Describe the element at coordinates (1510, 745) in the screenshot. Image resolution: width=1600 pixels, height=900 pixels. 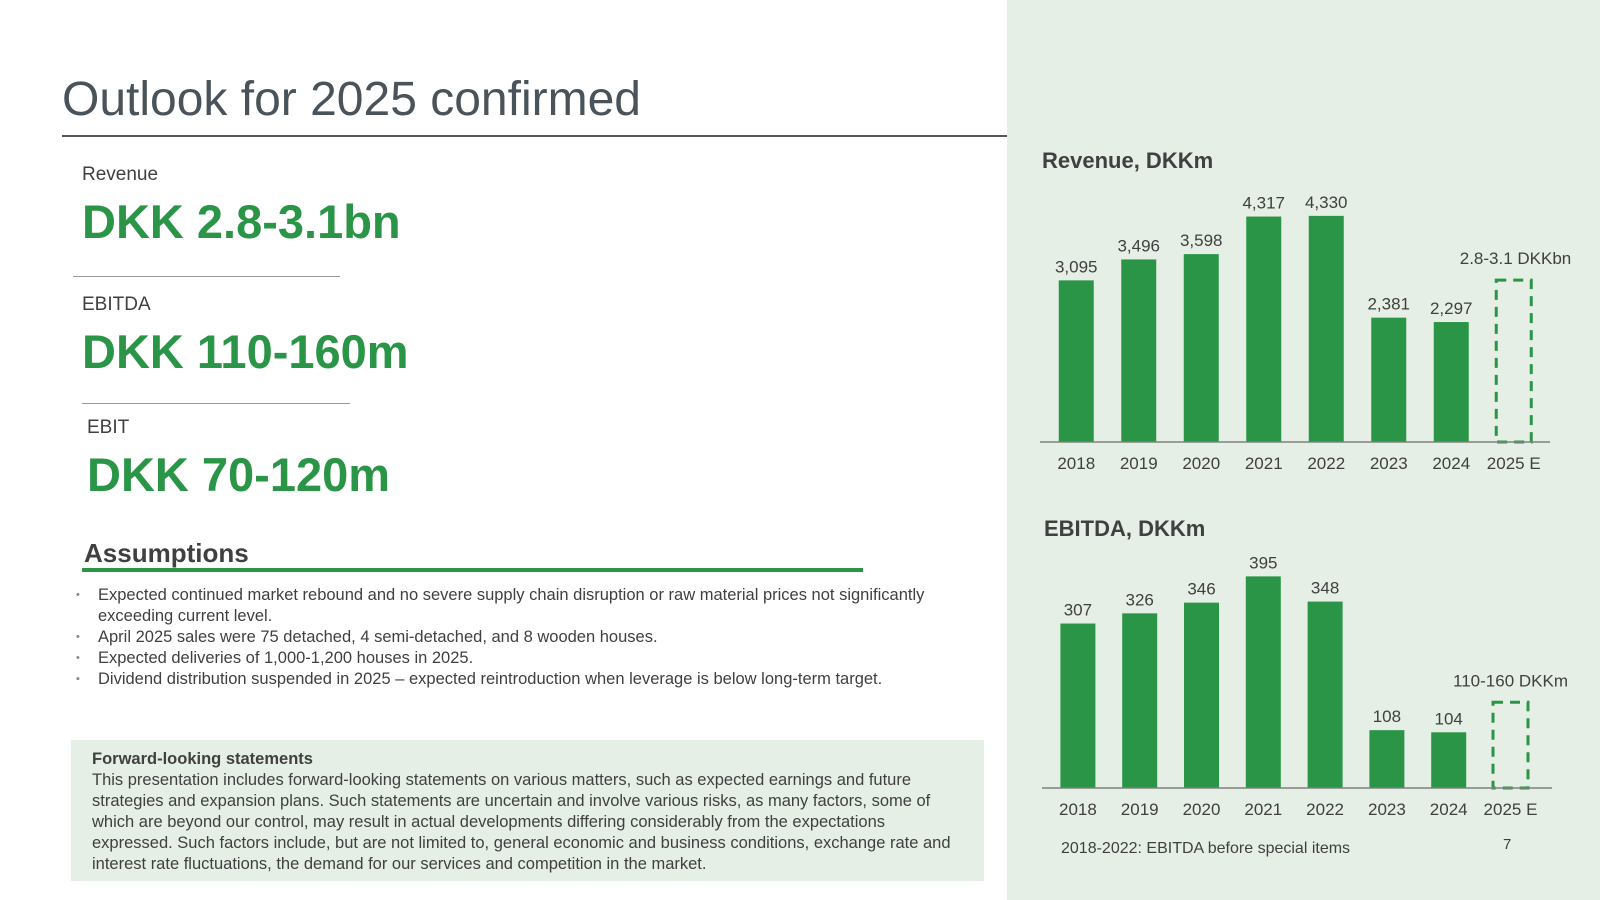
I see `ebitda-forecast-bar` at that location.